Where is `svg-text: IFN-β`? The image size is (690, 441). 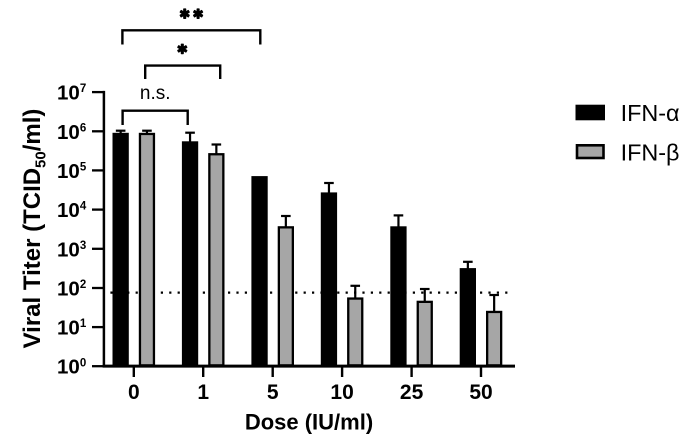
svg-text: IFN-β is located at coordinates (650, 152).